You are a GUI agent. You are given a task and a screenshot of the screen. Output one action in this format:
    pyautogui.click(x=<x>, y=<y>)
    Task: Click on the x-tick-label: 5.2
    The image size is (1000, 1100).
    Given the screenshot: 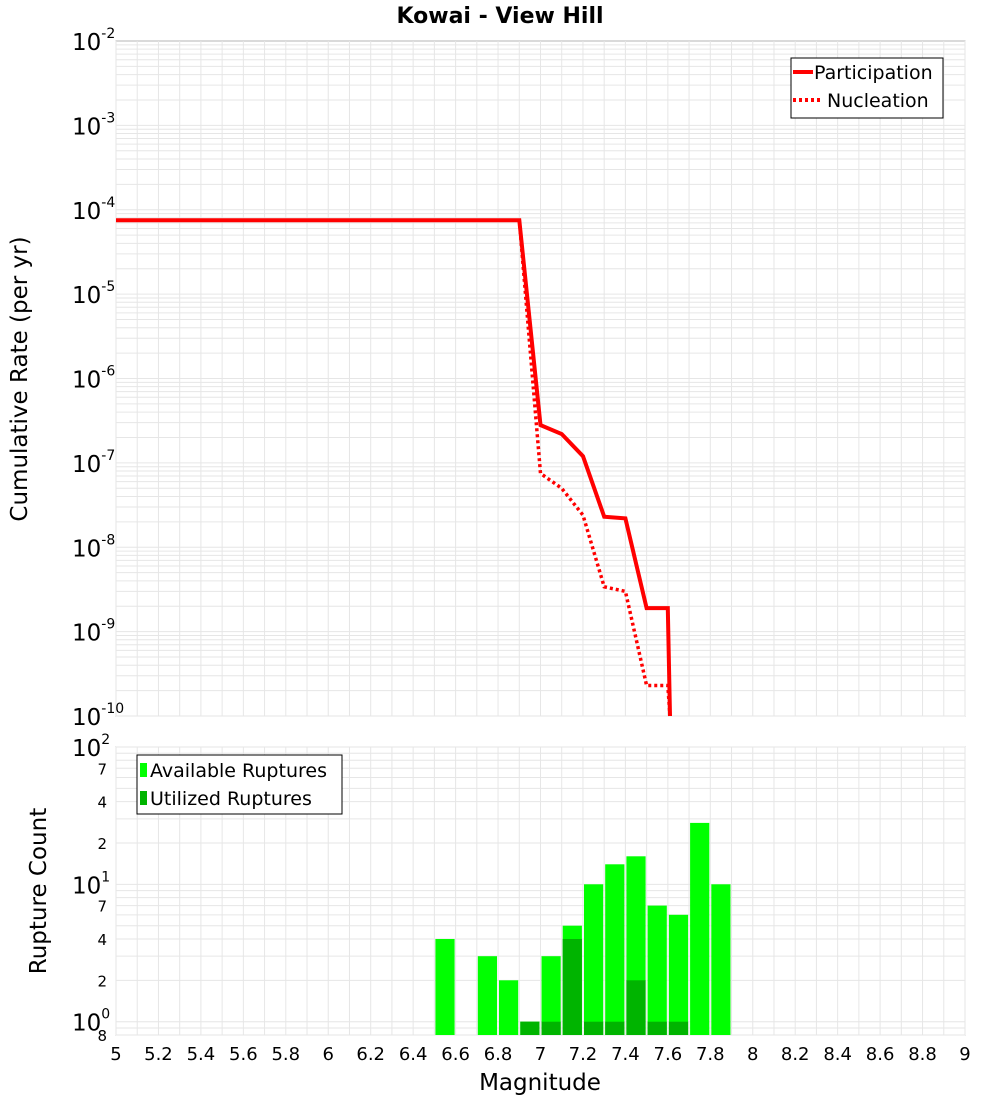 What is the action you would take?
    pyautogui.click(x=158, y=1054)
    